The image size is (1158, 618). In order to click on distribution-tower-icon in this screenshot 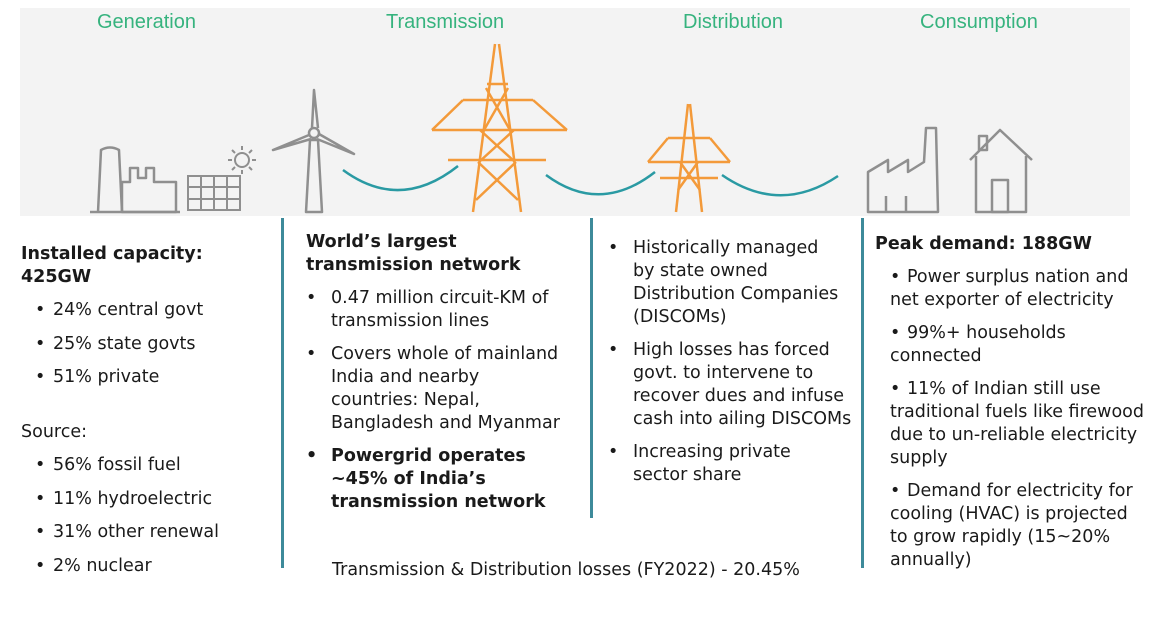, I will do `click(689, 158)`.